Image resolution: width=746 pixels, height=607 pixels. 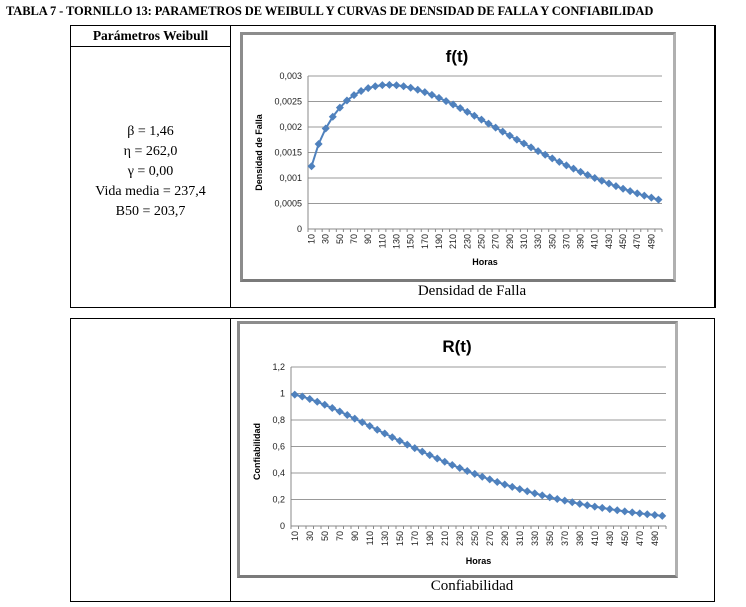 What do you see at coordinates (288, 102) in the screenshot?
I see `y-tick-label: 0,0025` at bounding box center [288, 102].